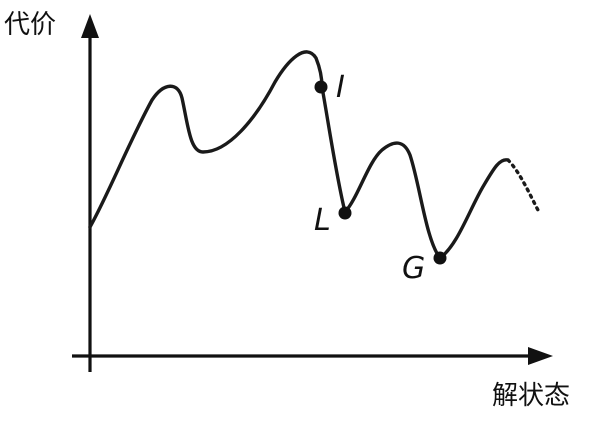 The width and height of the screenshot is (605, 431). I want to click on point-i-label: I, so click(340, 87).